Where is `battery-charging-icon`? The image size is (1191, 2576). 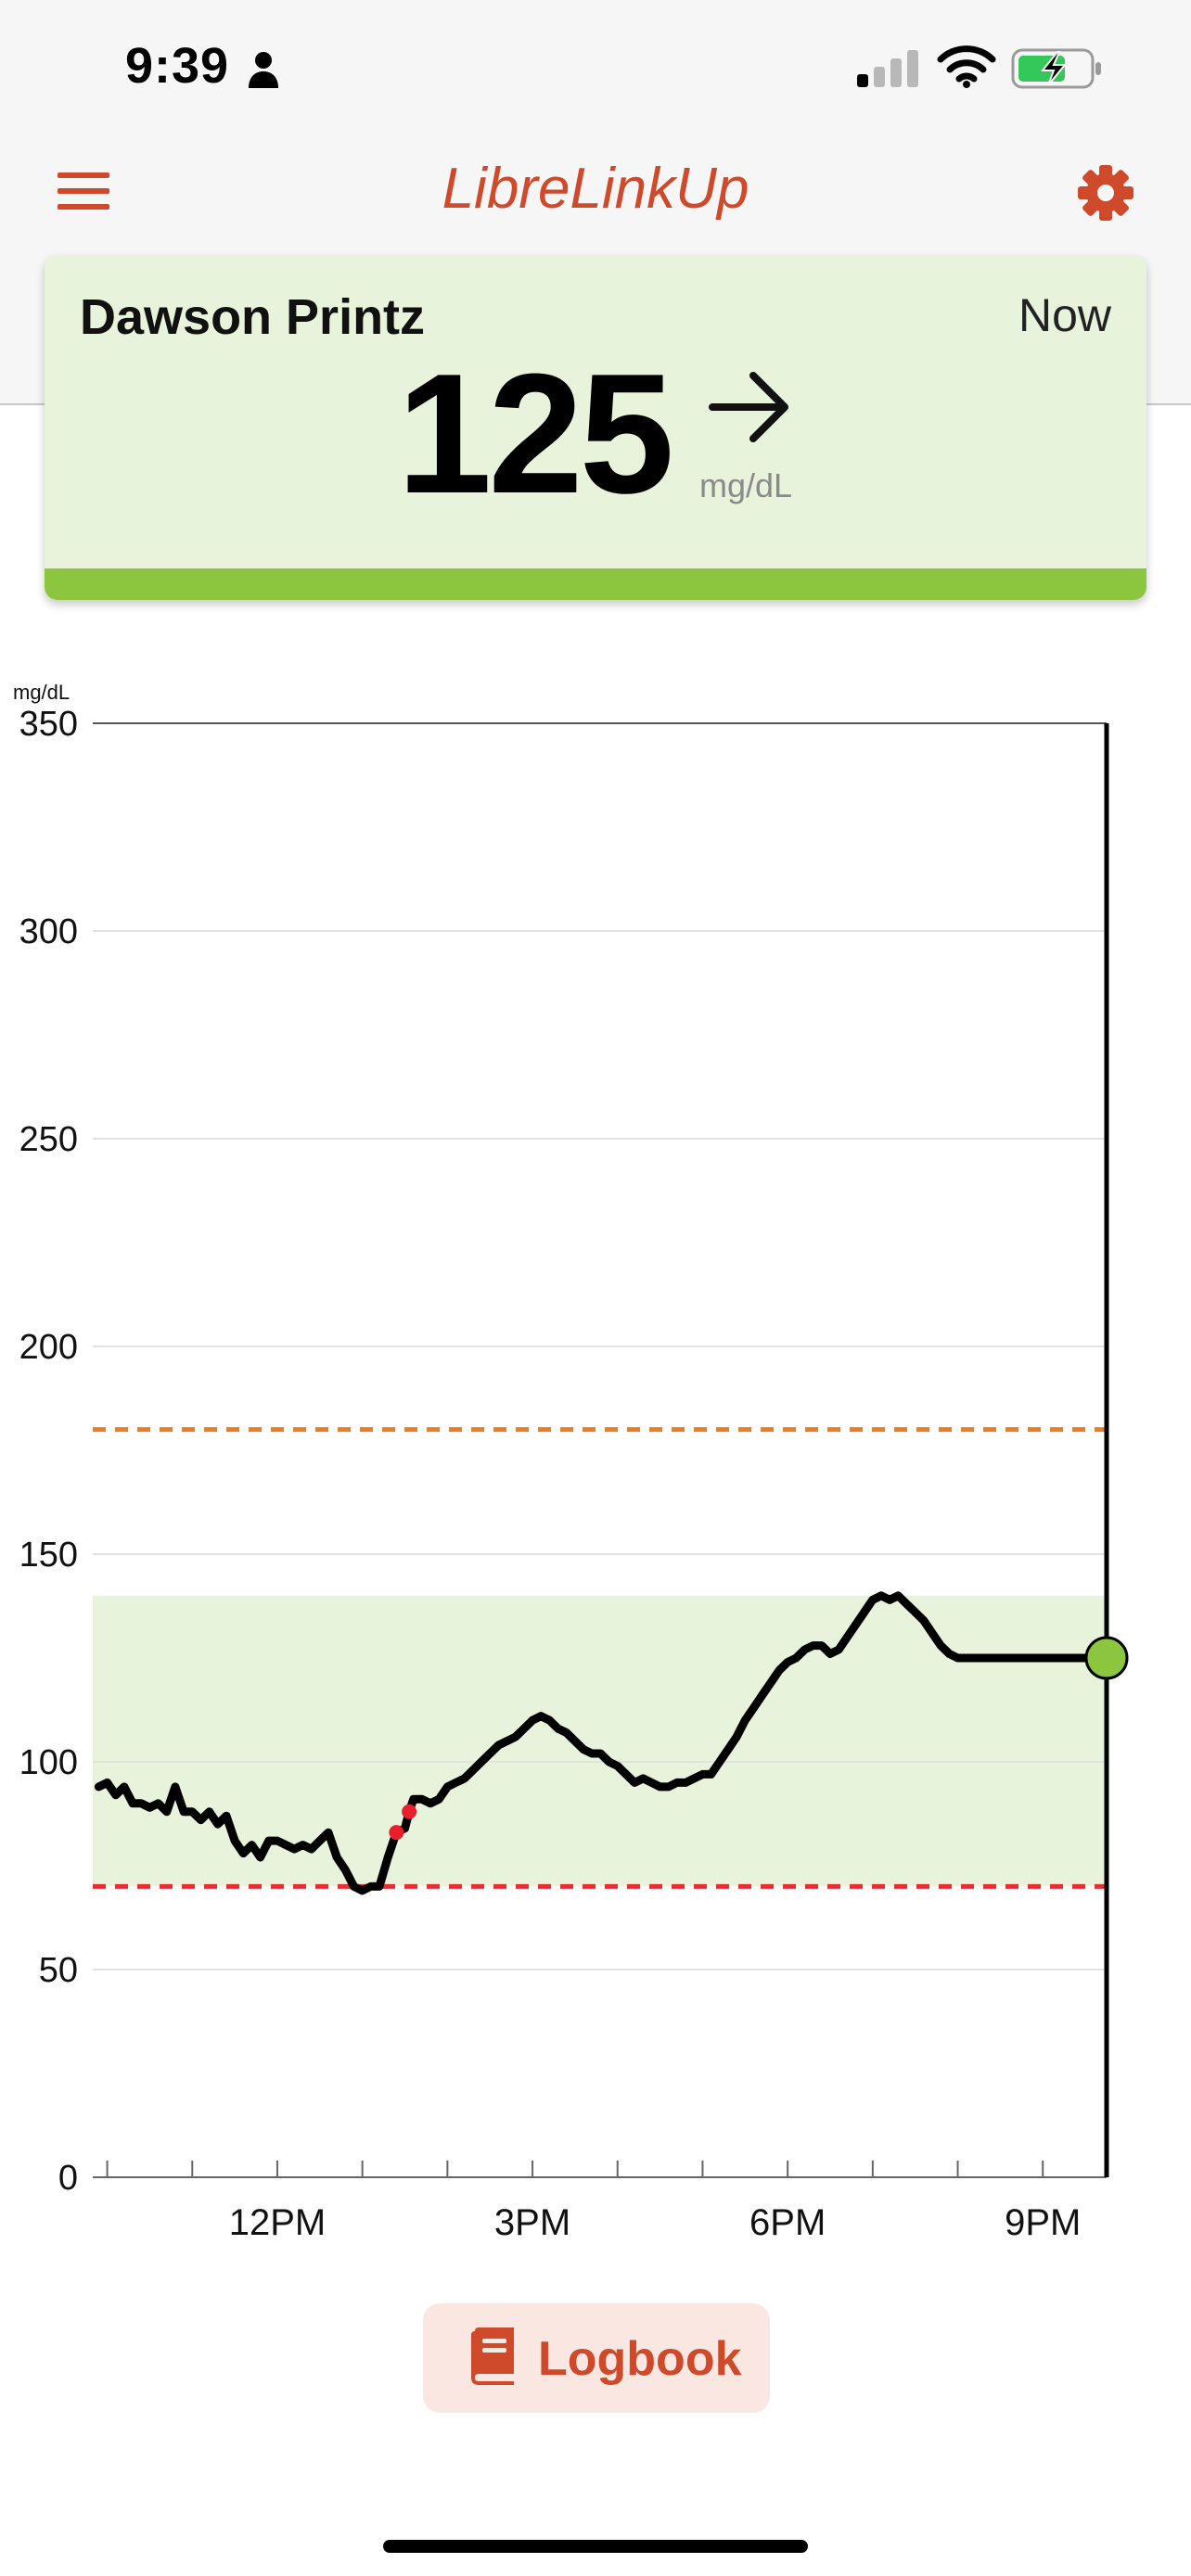
battery-charging-icon is located at coordinates (1056, 68).